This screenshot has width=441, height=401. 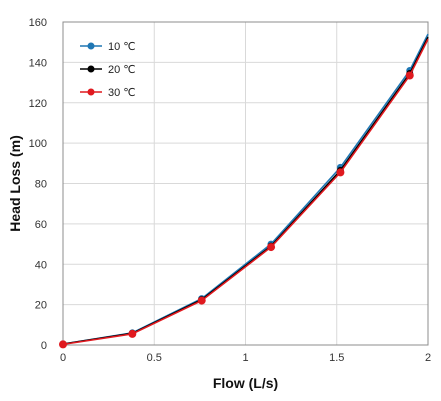 What do you see at coordinates (15, 183) in the screenshot?
I see `y-axis-title: Head Loss (m)` at bounding box center [15, 183].